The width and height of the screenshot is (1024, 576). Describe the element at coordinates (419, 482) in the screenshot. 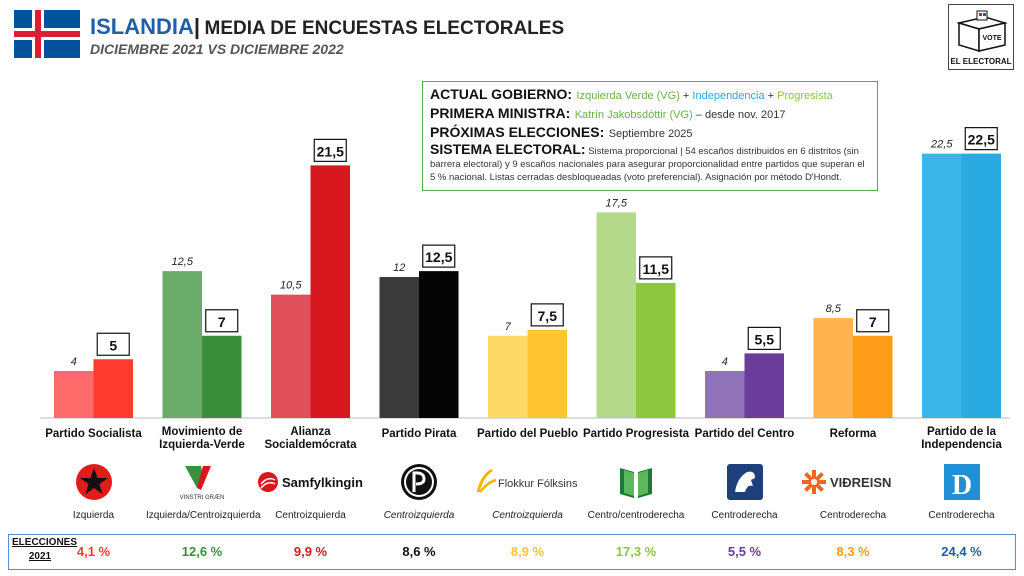

I see `pirate-flag-logo-icon` at that location.